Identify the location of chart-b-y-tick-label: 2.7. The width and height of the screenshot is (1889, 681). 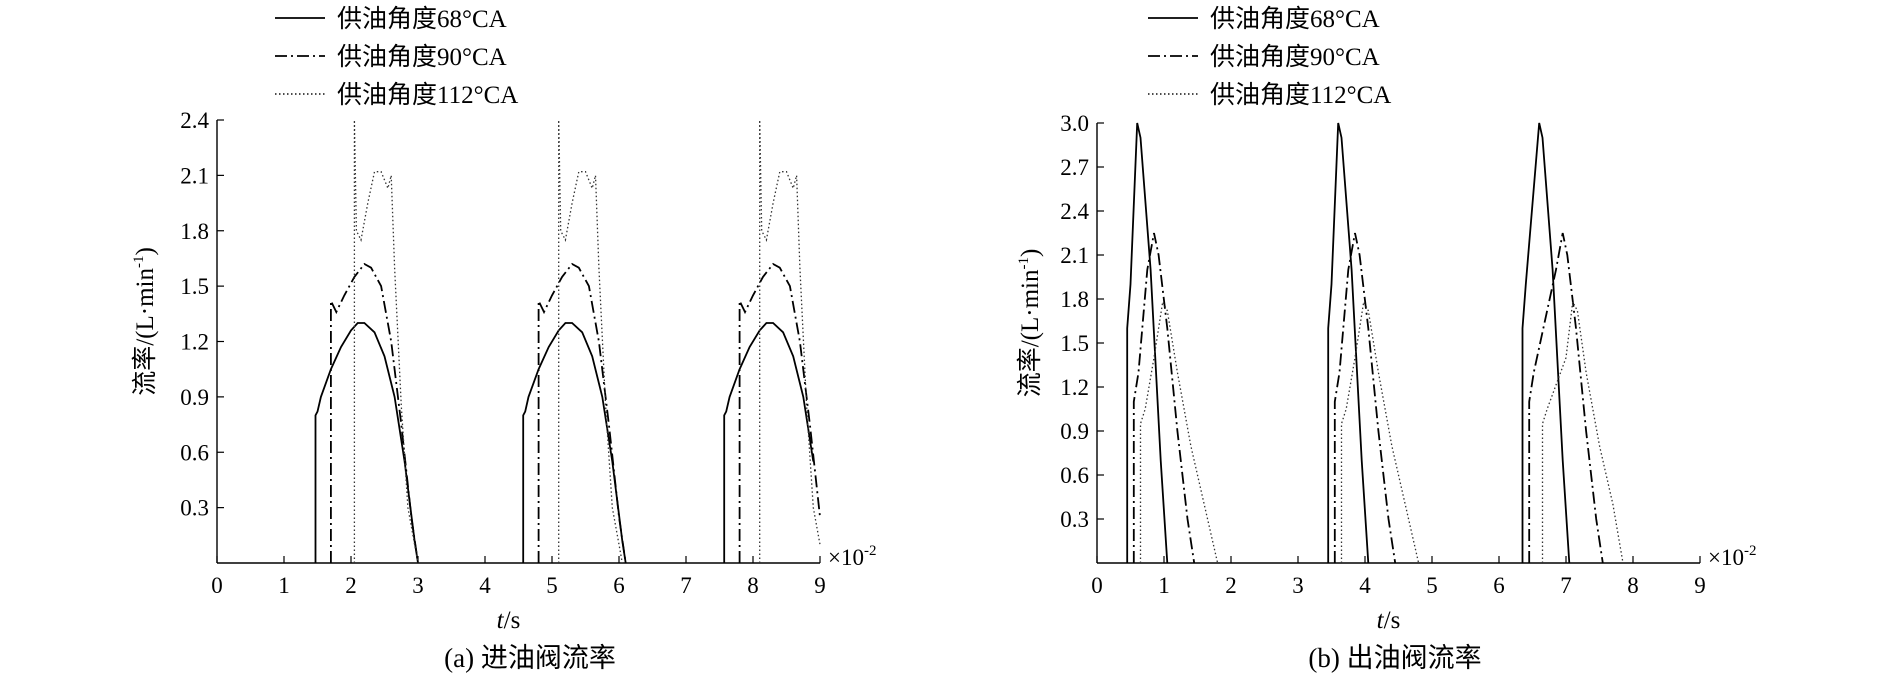
(1074, 167).